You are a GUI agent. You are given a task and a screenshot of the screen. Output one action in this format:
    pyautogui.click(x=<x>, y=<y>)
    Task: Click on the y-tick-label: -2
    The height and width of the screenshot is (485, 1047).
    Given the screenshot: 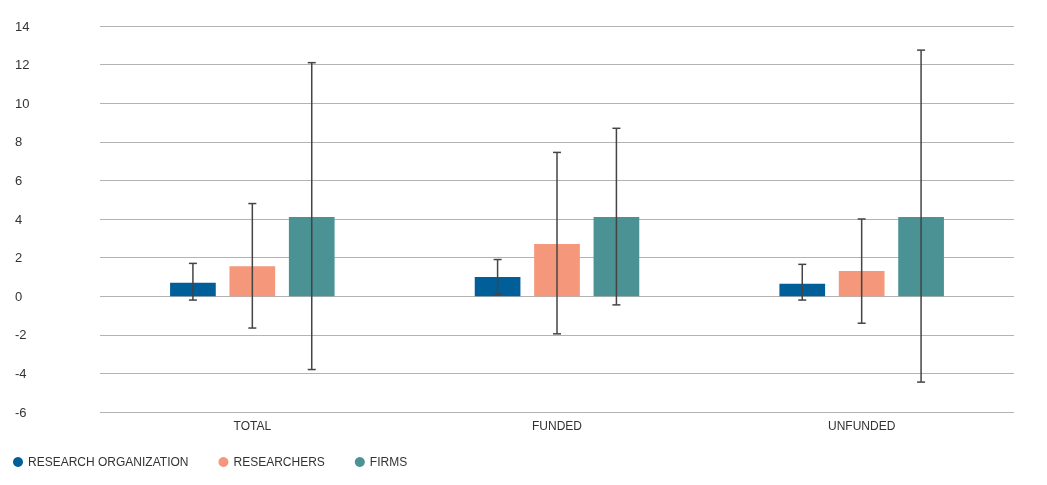 What is the action you would take?
    pyautogui.click(x=21, y=335)
    